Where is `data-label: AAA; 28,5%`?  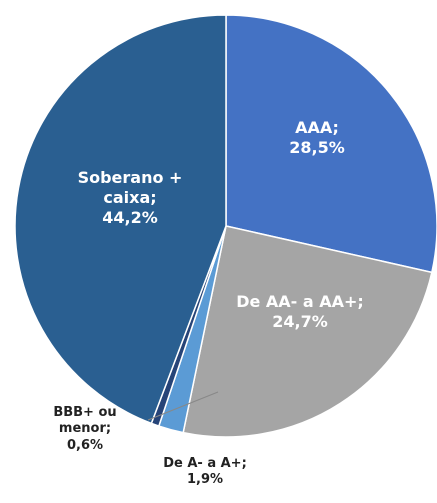
data-label: AAA; 28,5% is located at coordinates (317, 138).